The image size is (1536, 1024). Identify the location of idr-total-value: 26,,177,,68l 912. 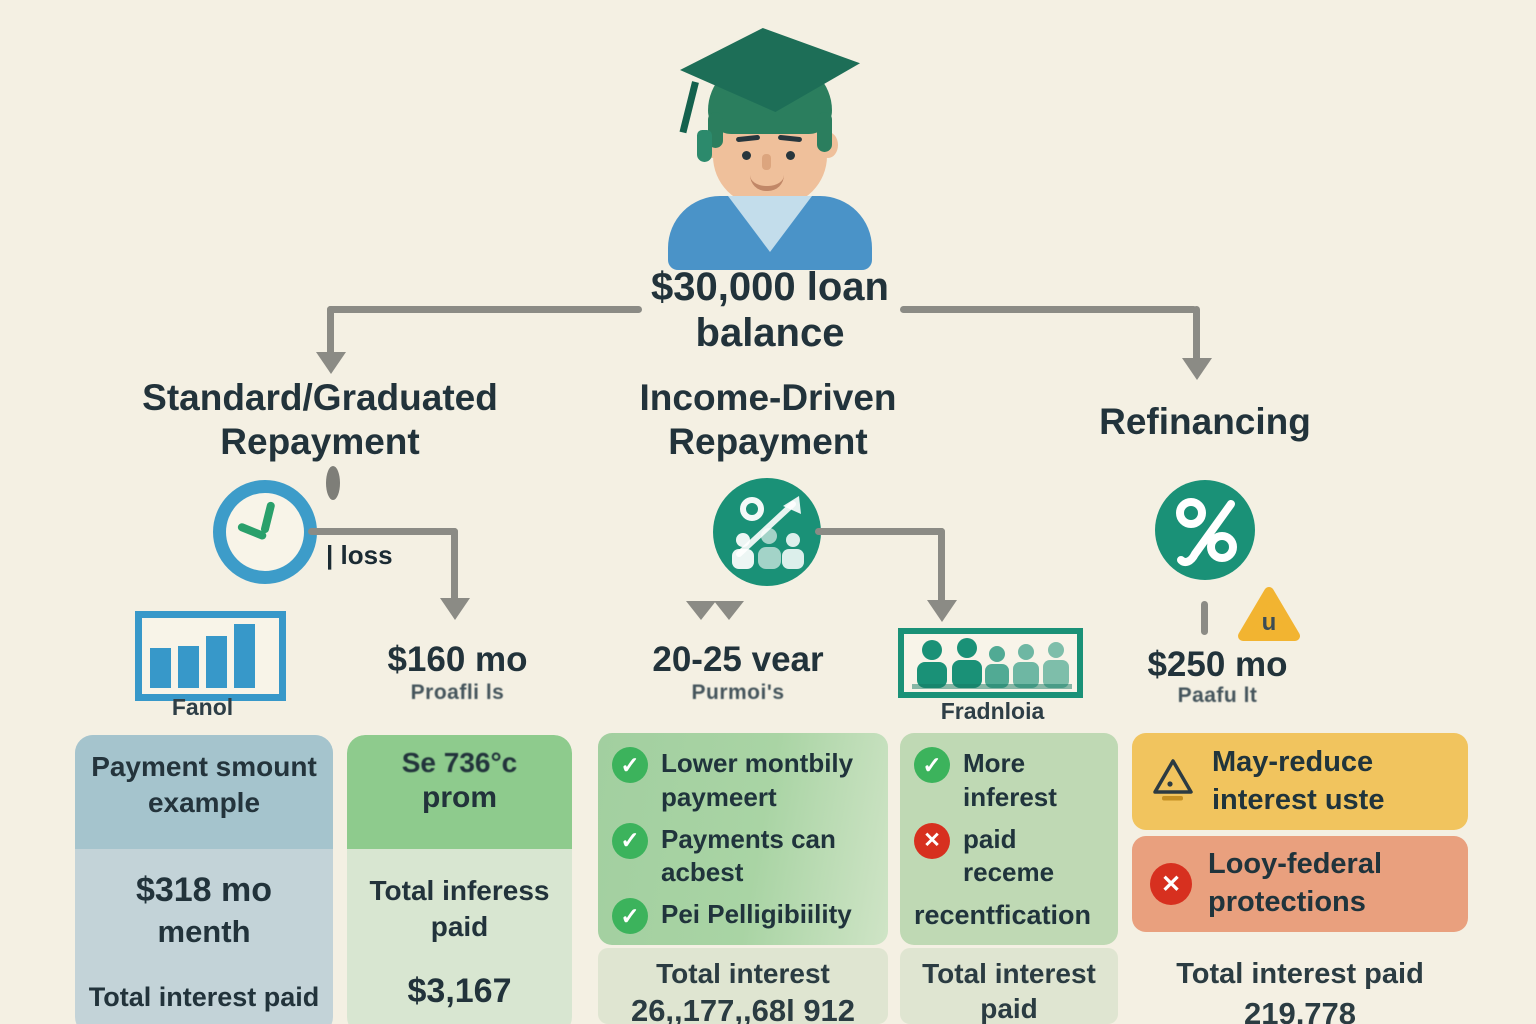
(743, 1008).